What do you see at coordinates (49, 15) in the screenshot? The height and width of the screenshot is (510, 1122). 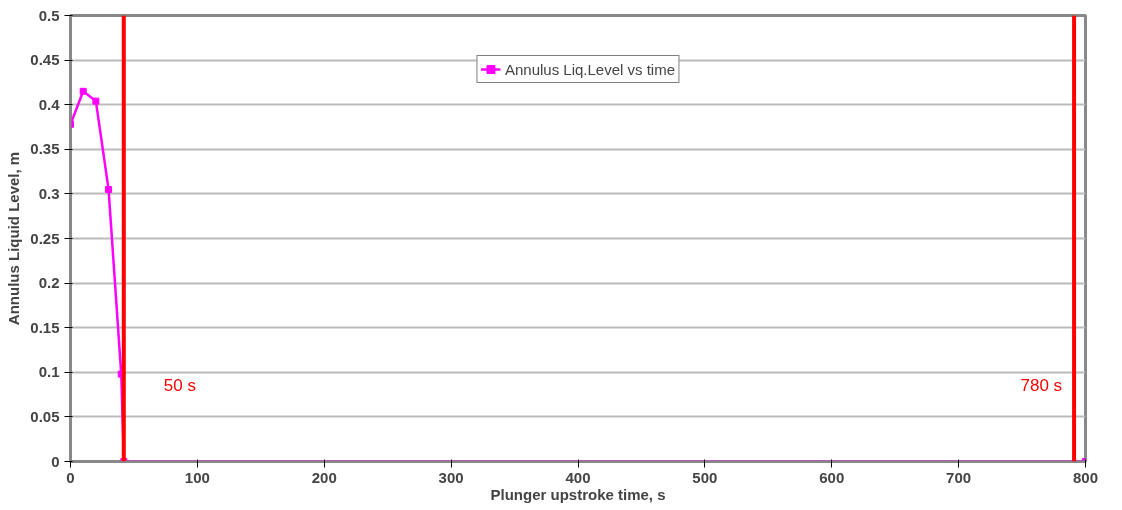 I see `y-tick-label: 0.5` at bounding box center [49, 15].